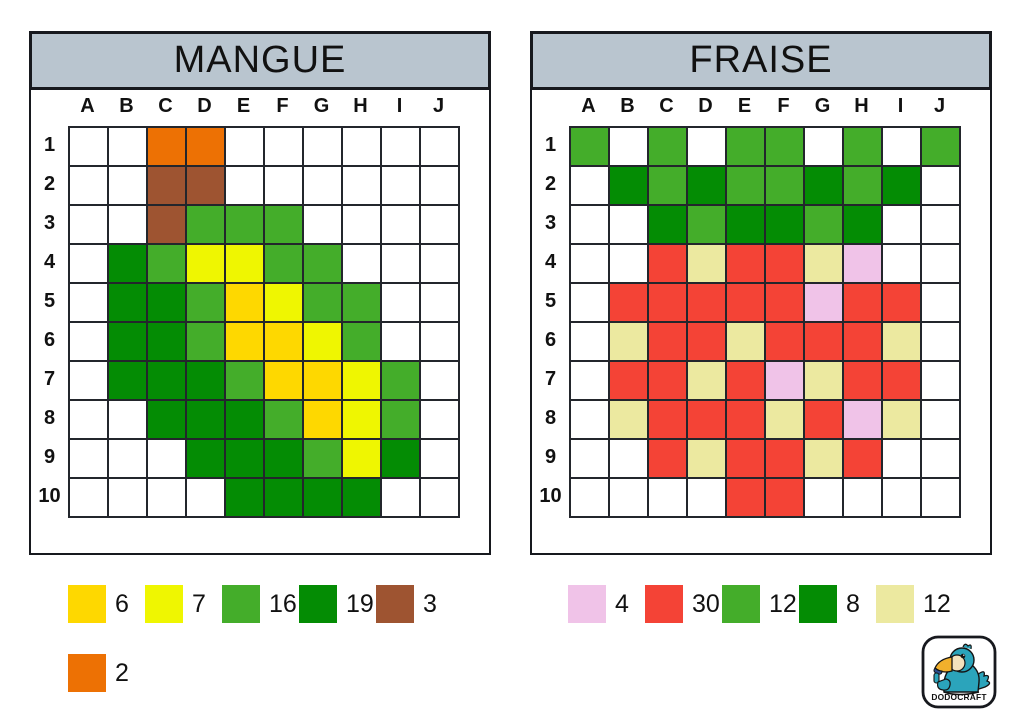  I want to click on legend-item-pink: 4, so click(604, 604).